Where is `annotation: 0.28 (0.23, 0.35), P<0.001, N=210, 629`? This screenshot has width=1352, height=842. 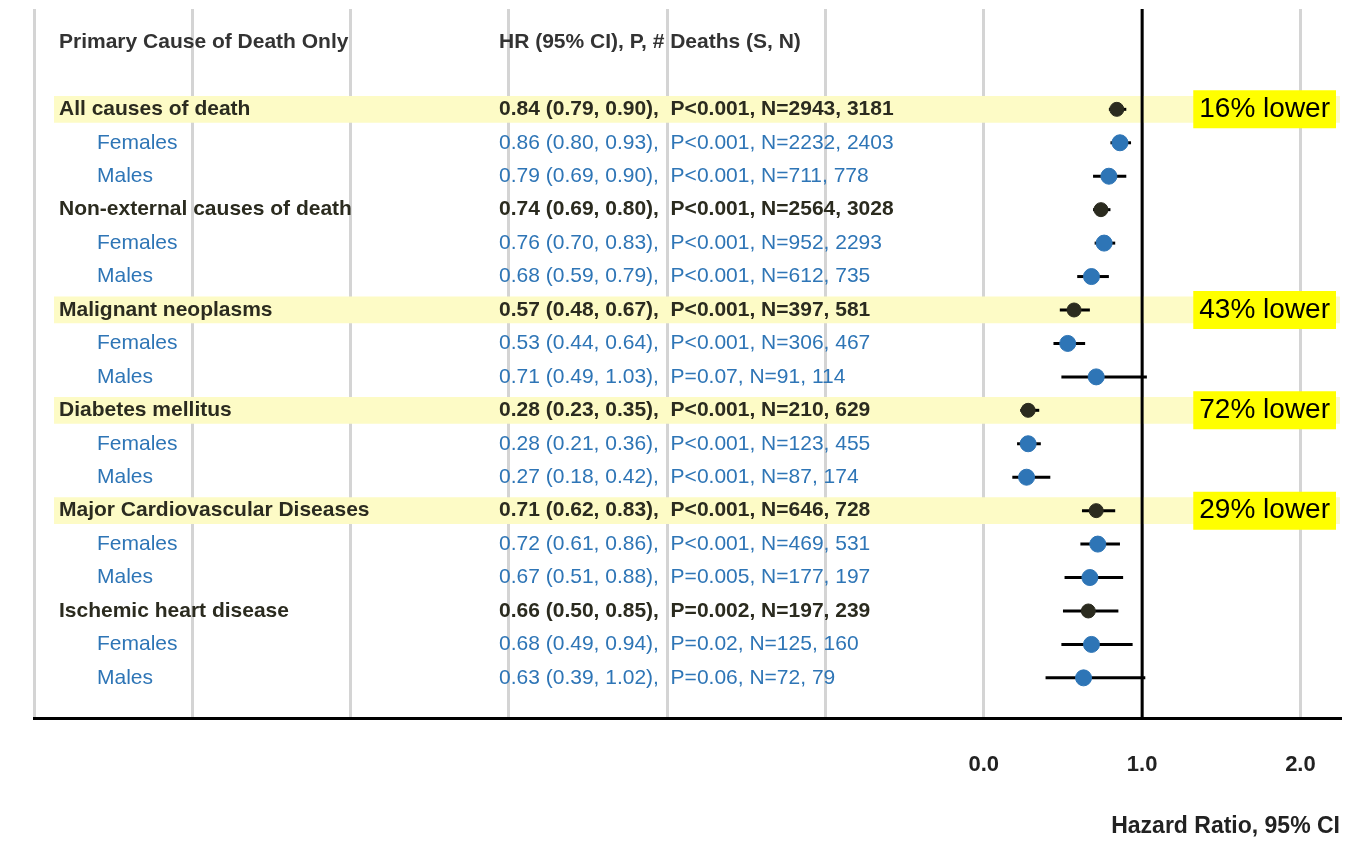
annotation: 0.28 (0.23, 0.35), P<0.001, N=210, 629 is located at coordinates (685, 409).